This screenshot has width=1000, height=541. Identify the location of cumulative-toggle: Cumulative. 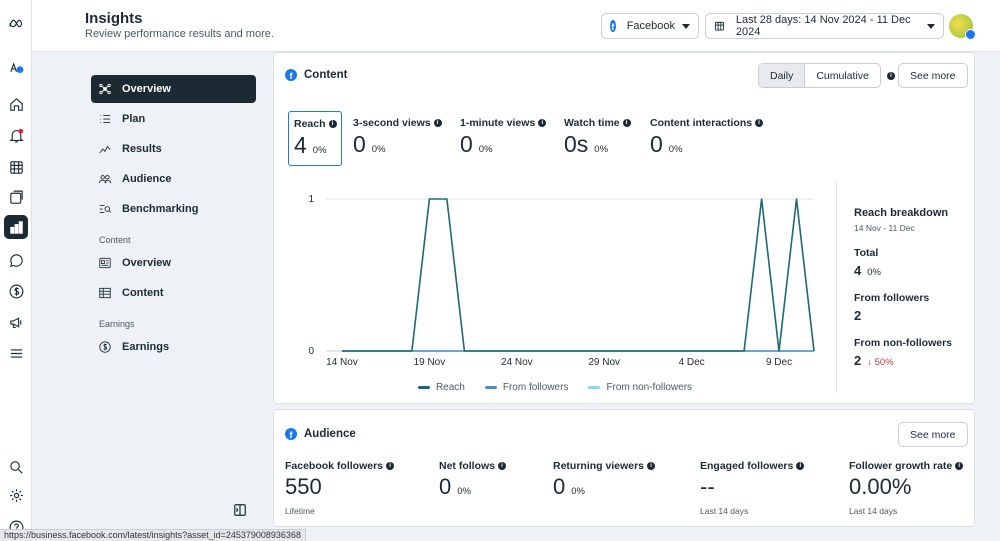
(842, 75).